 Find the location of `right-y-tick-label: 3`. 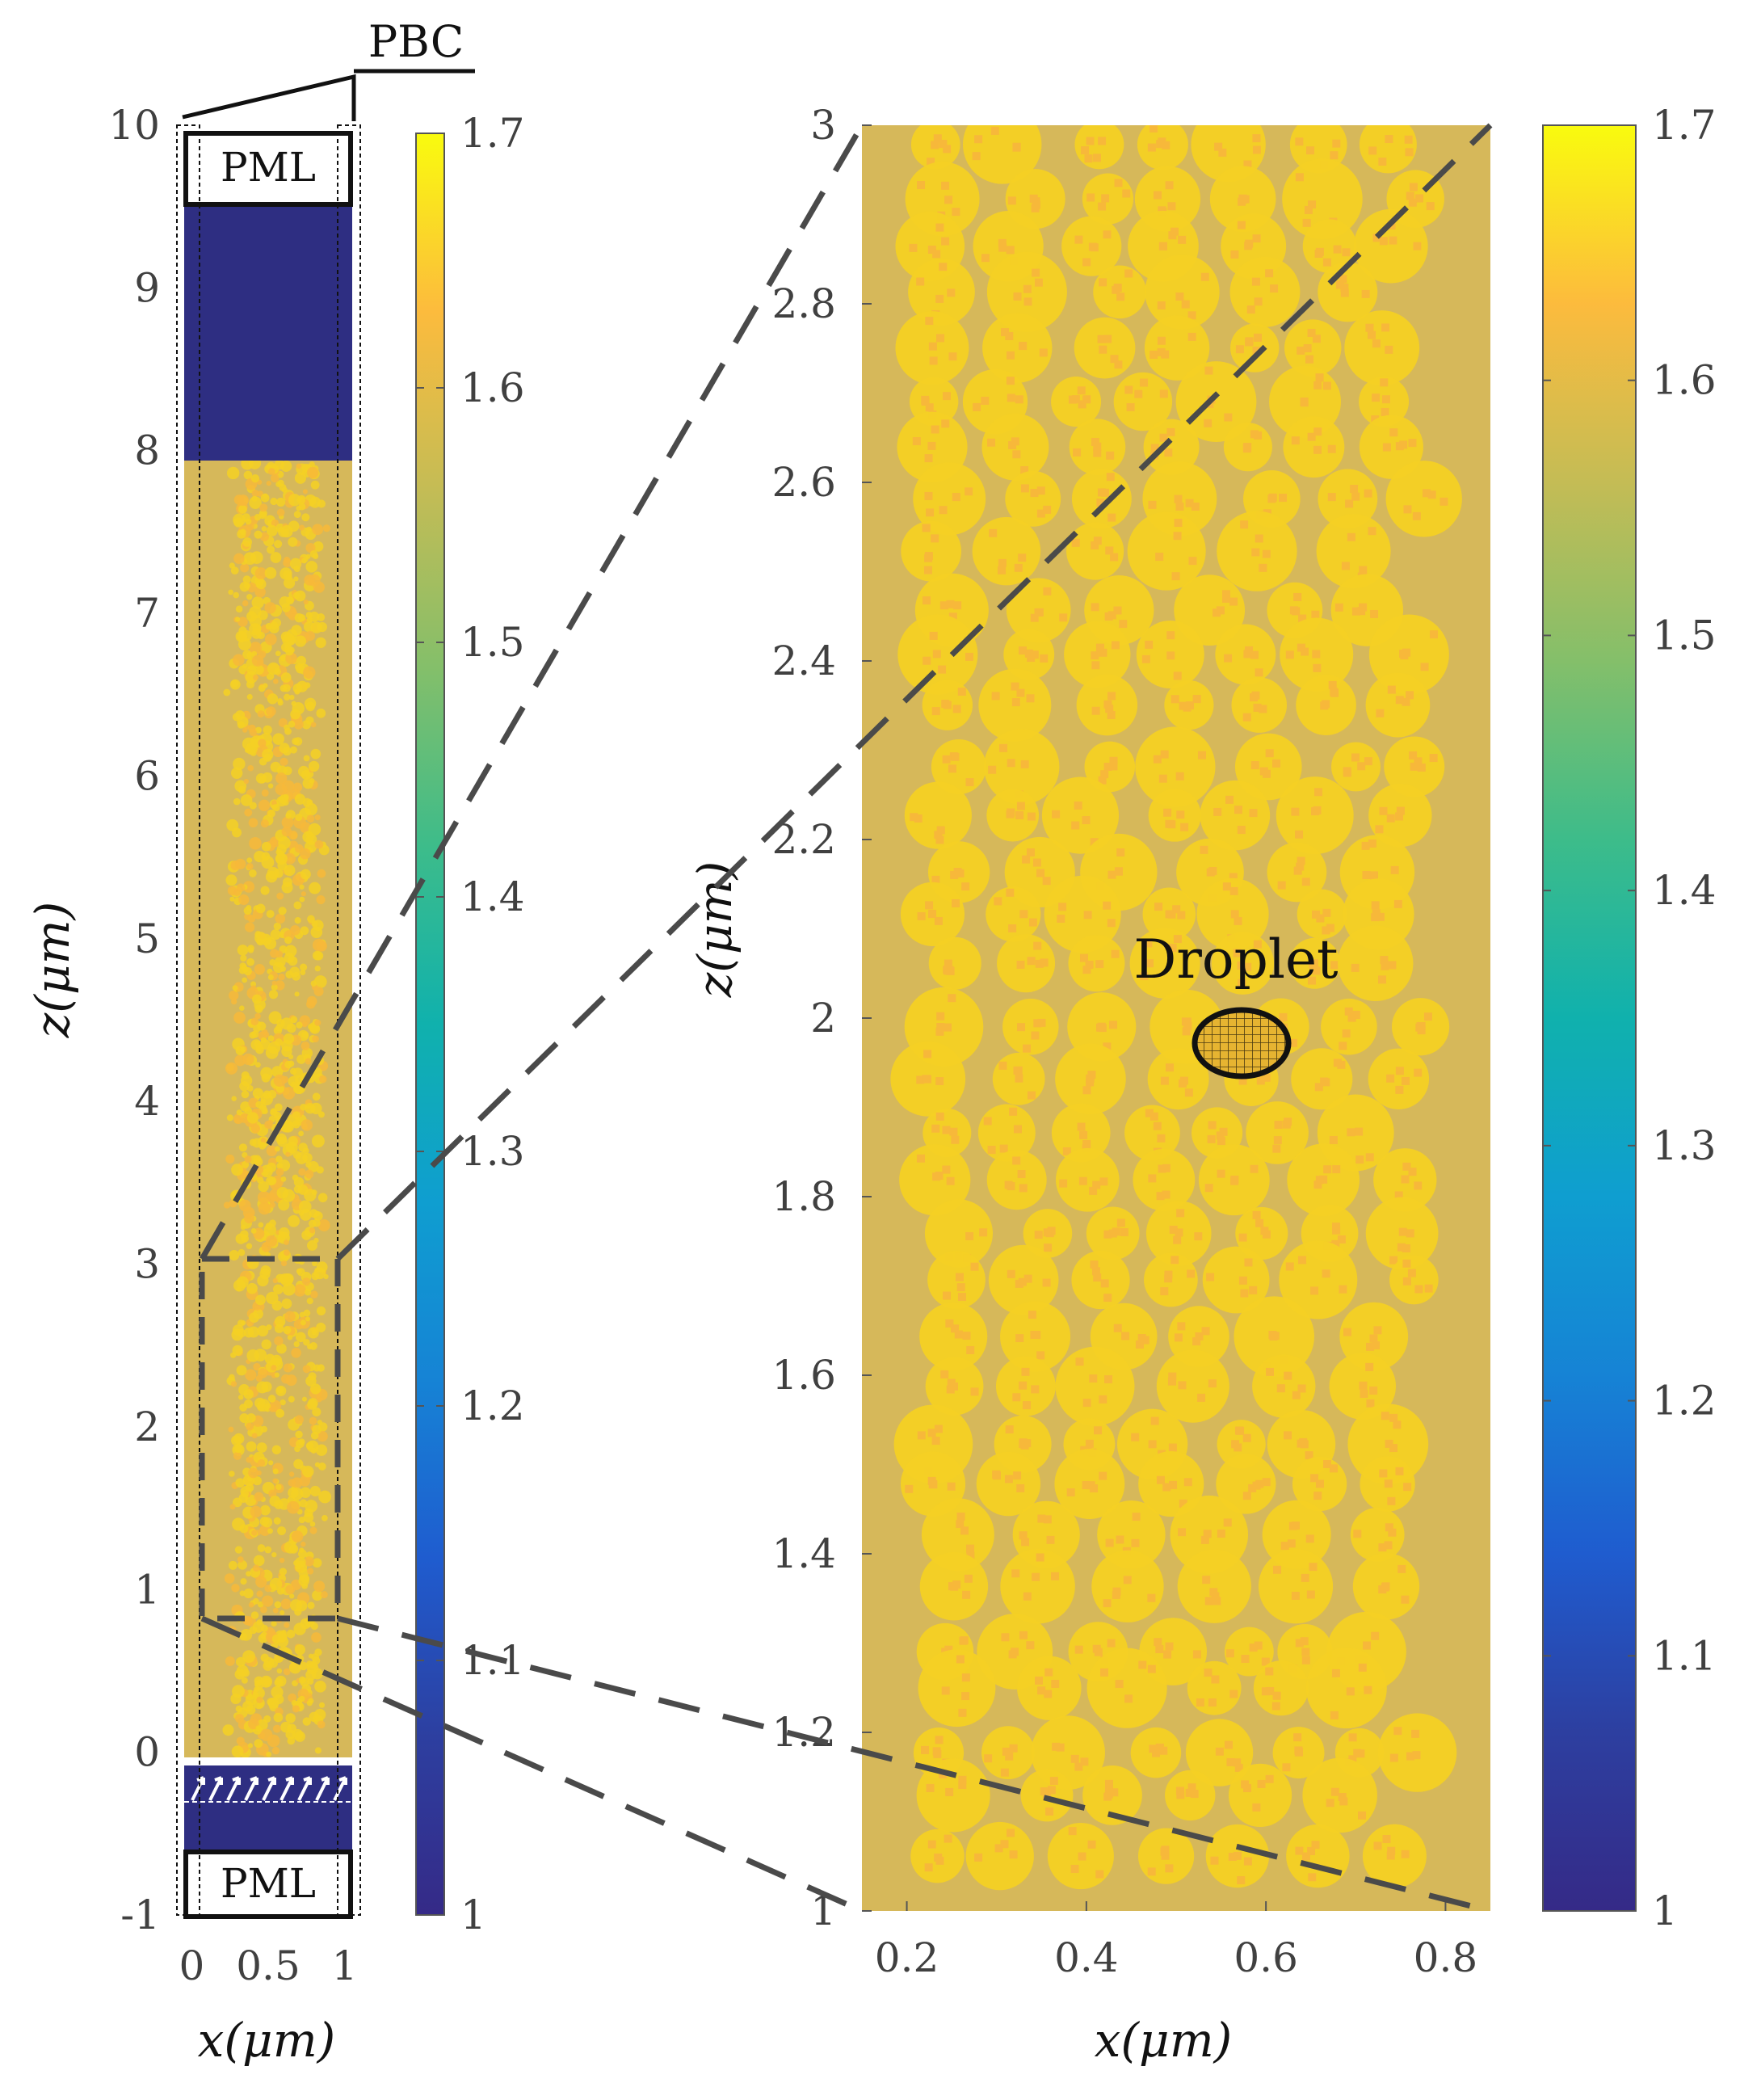

right-y-tick-label: 3 is located at coordinates (823, 126).